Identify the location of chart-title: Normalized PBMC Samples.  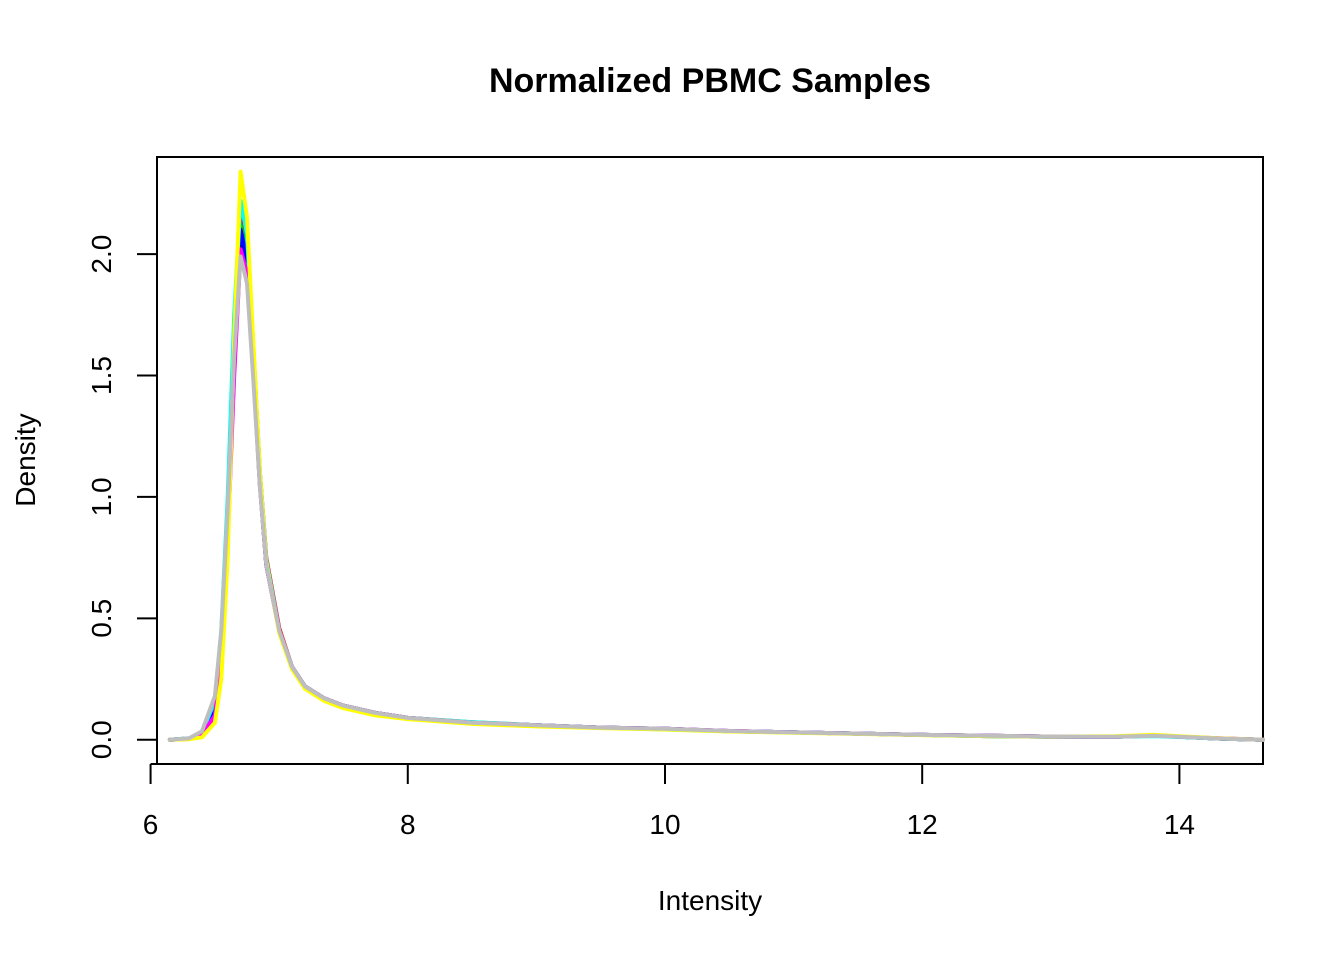
(710, 81).